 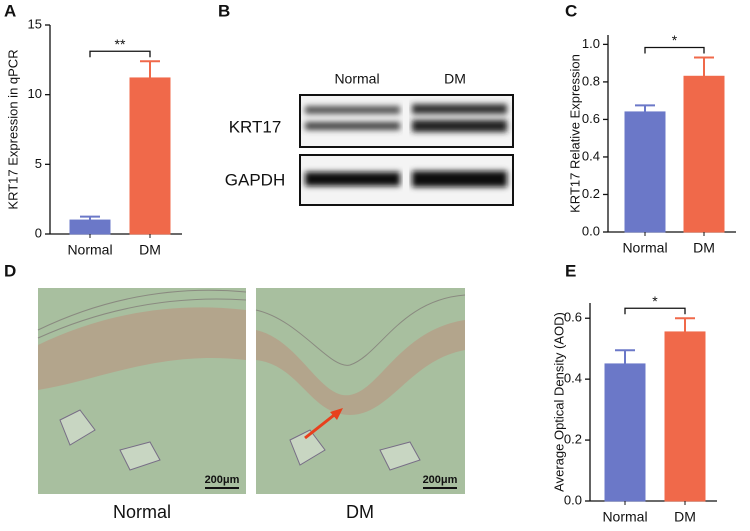 I want to click on y-tick-label: 15, so click(x=35, y=23).